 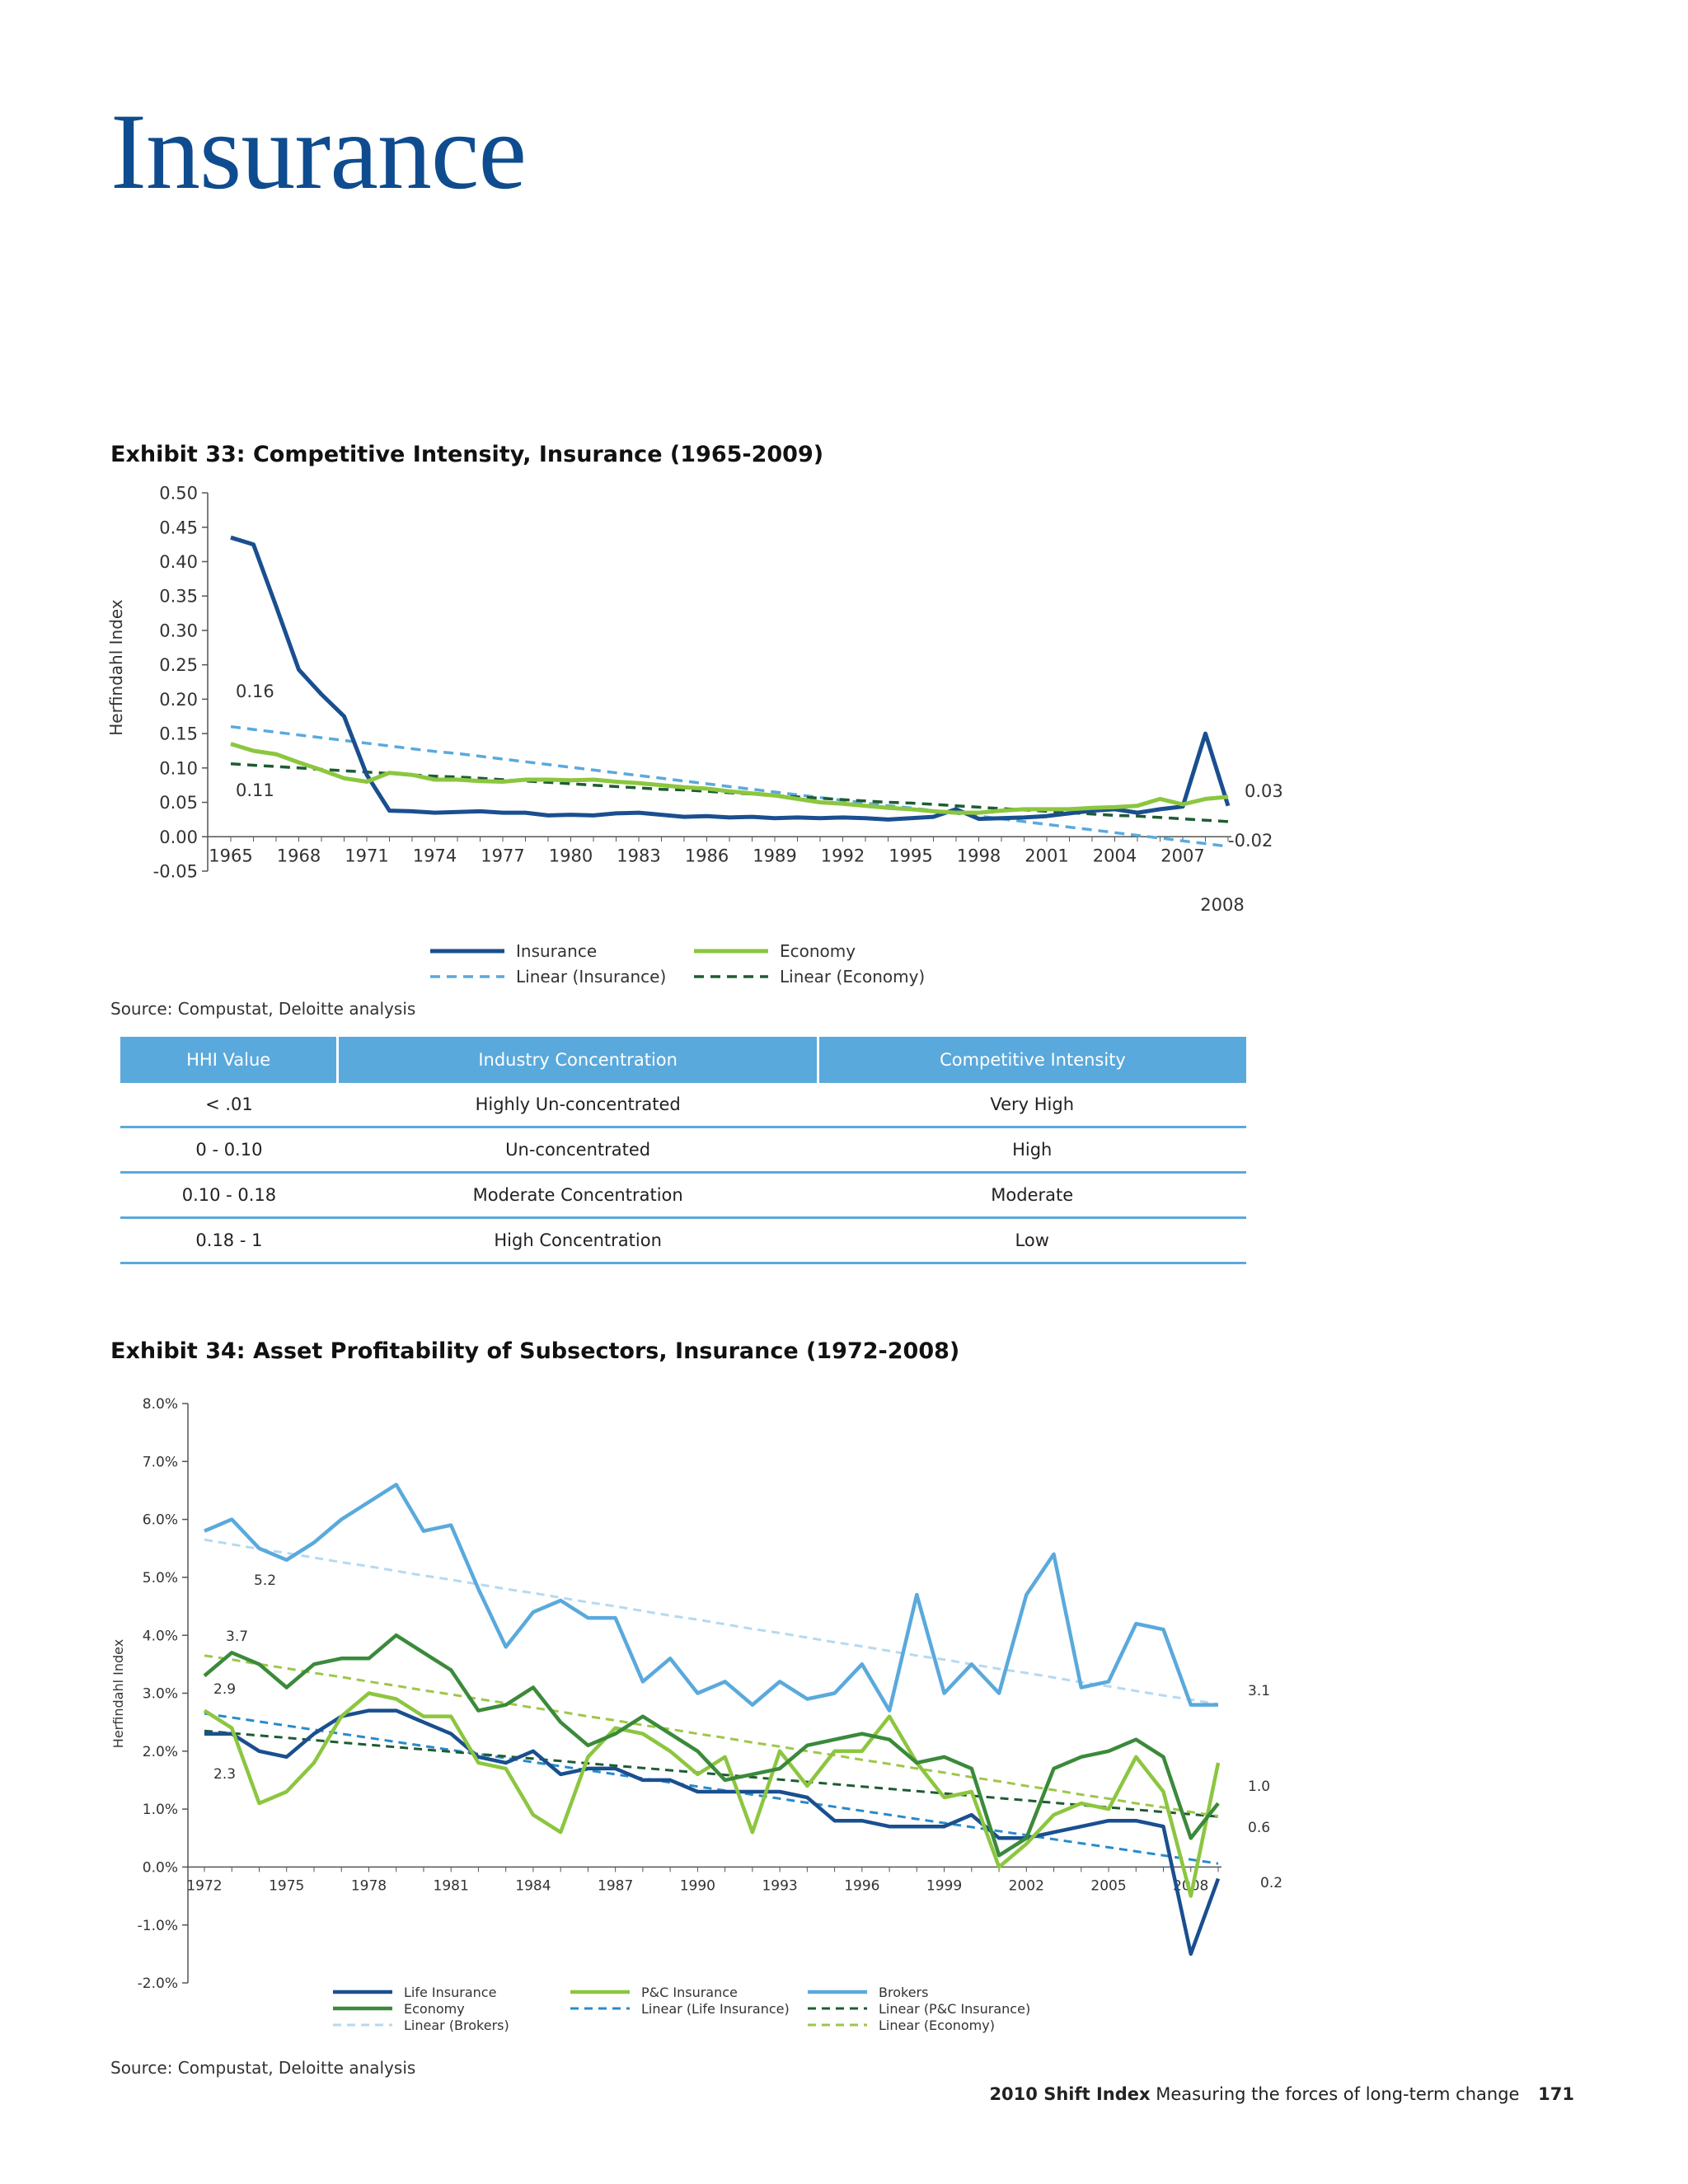 I want to click on data-label: 0.6, so click(x=1259, y=1828).